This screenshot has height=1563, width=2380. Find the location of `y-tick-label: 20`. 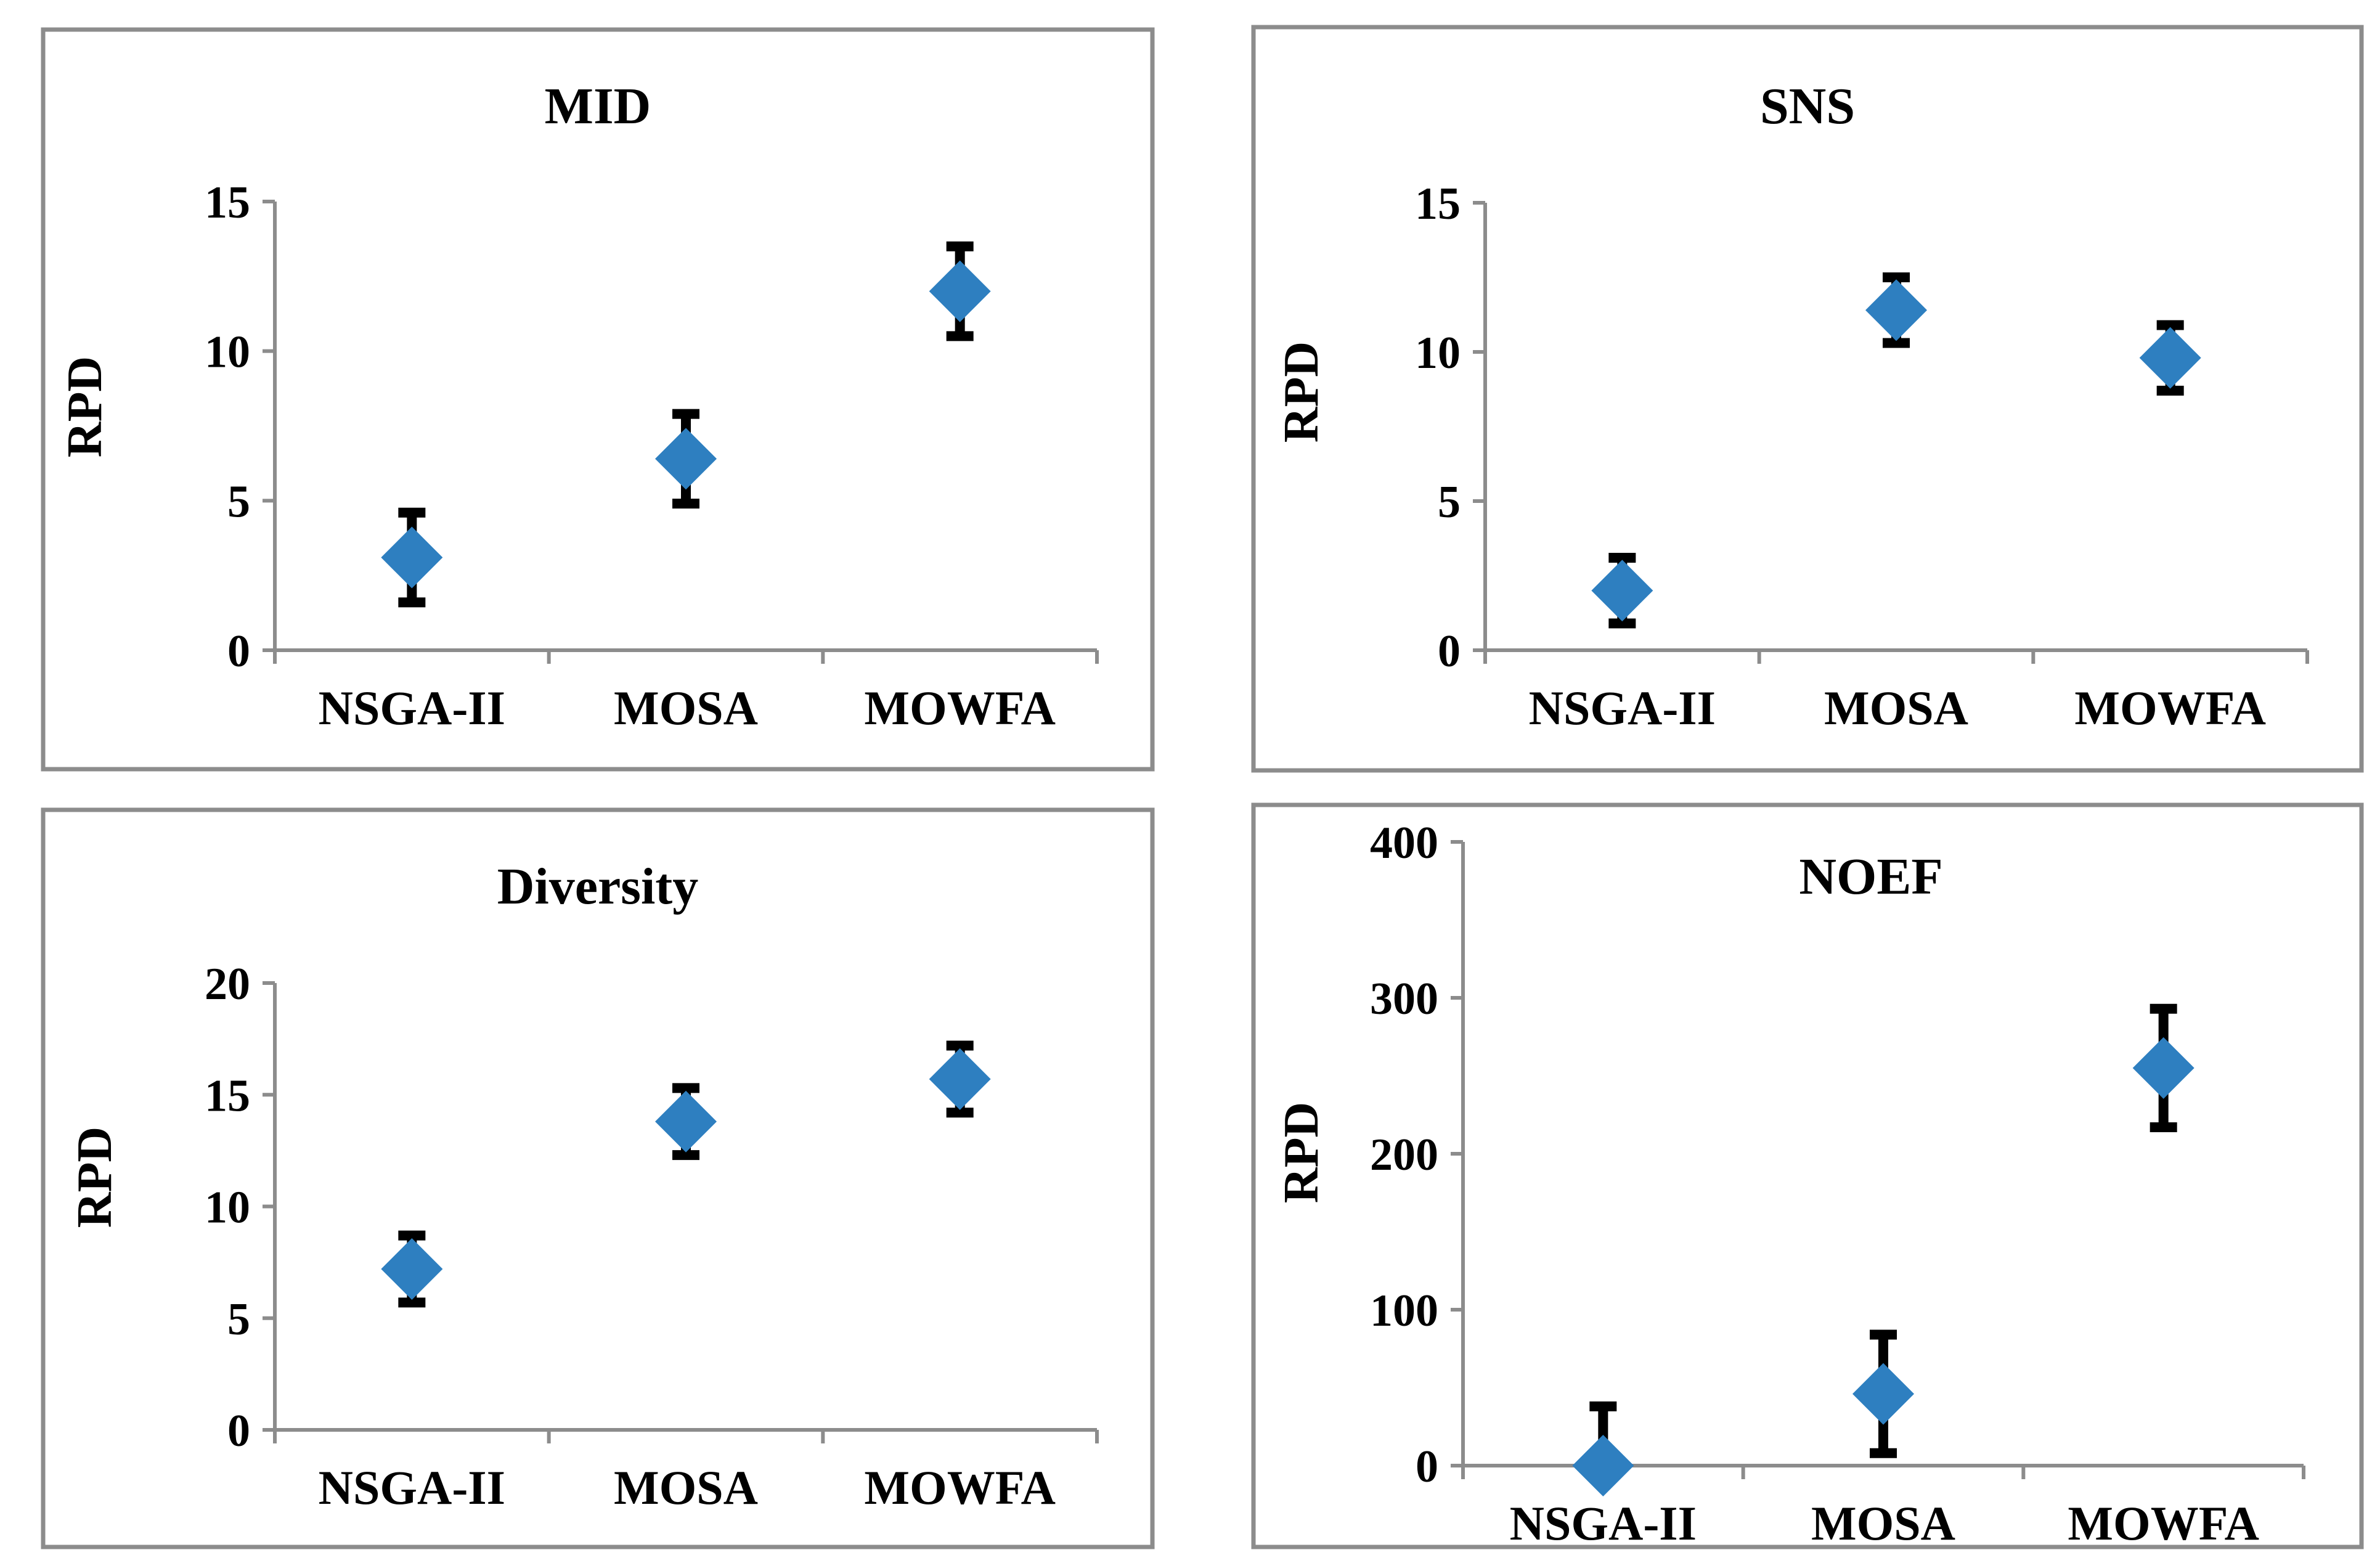

y-tick-label: 20 is located at coordinates (227, 984).